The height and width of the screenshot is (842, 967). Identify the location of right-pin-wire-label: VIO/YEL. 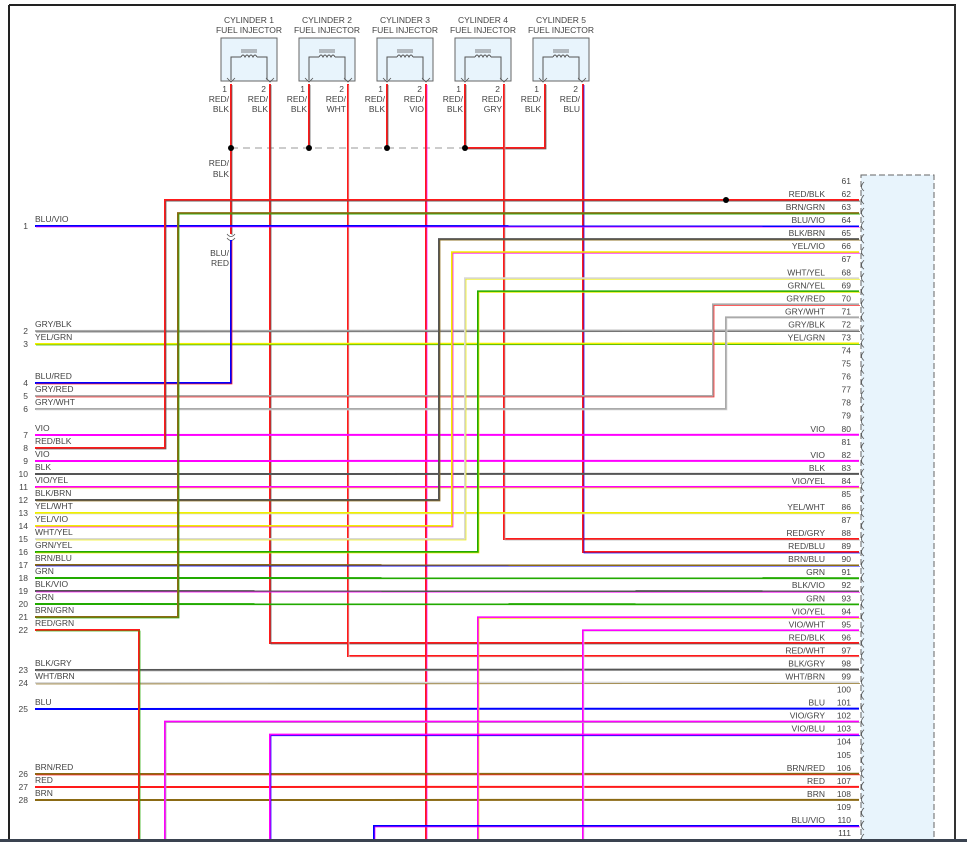
(808, 611).